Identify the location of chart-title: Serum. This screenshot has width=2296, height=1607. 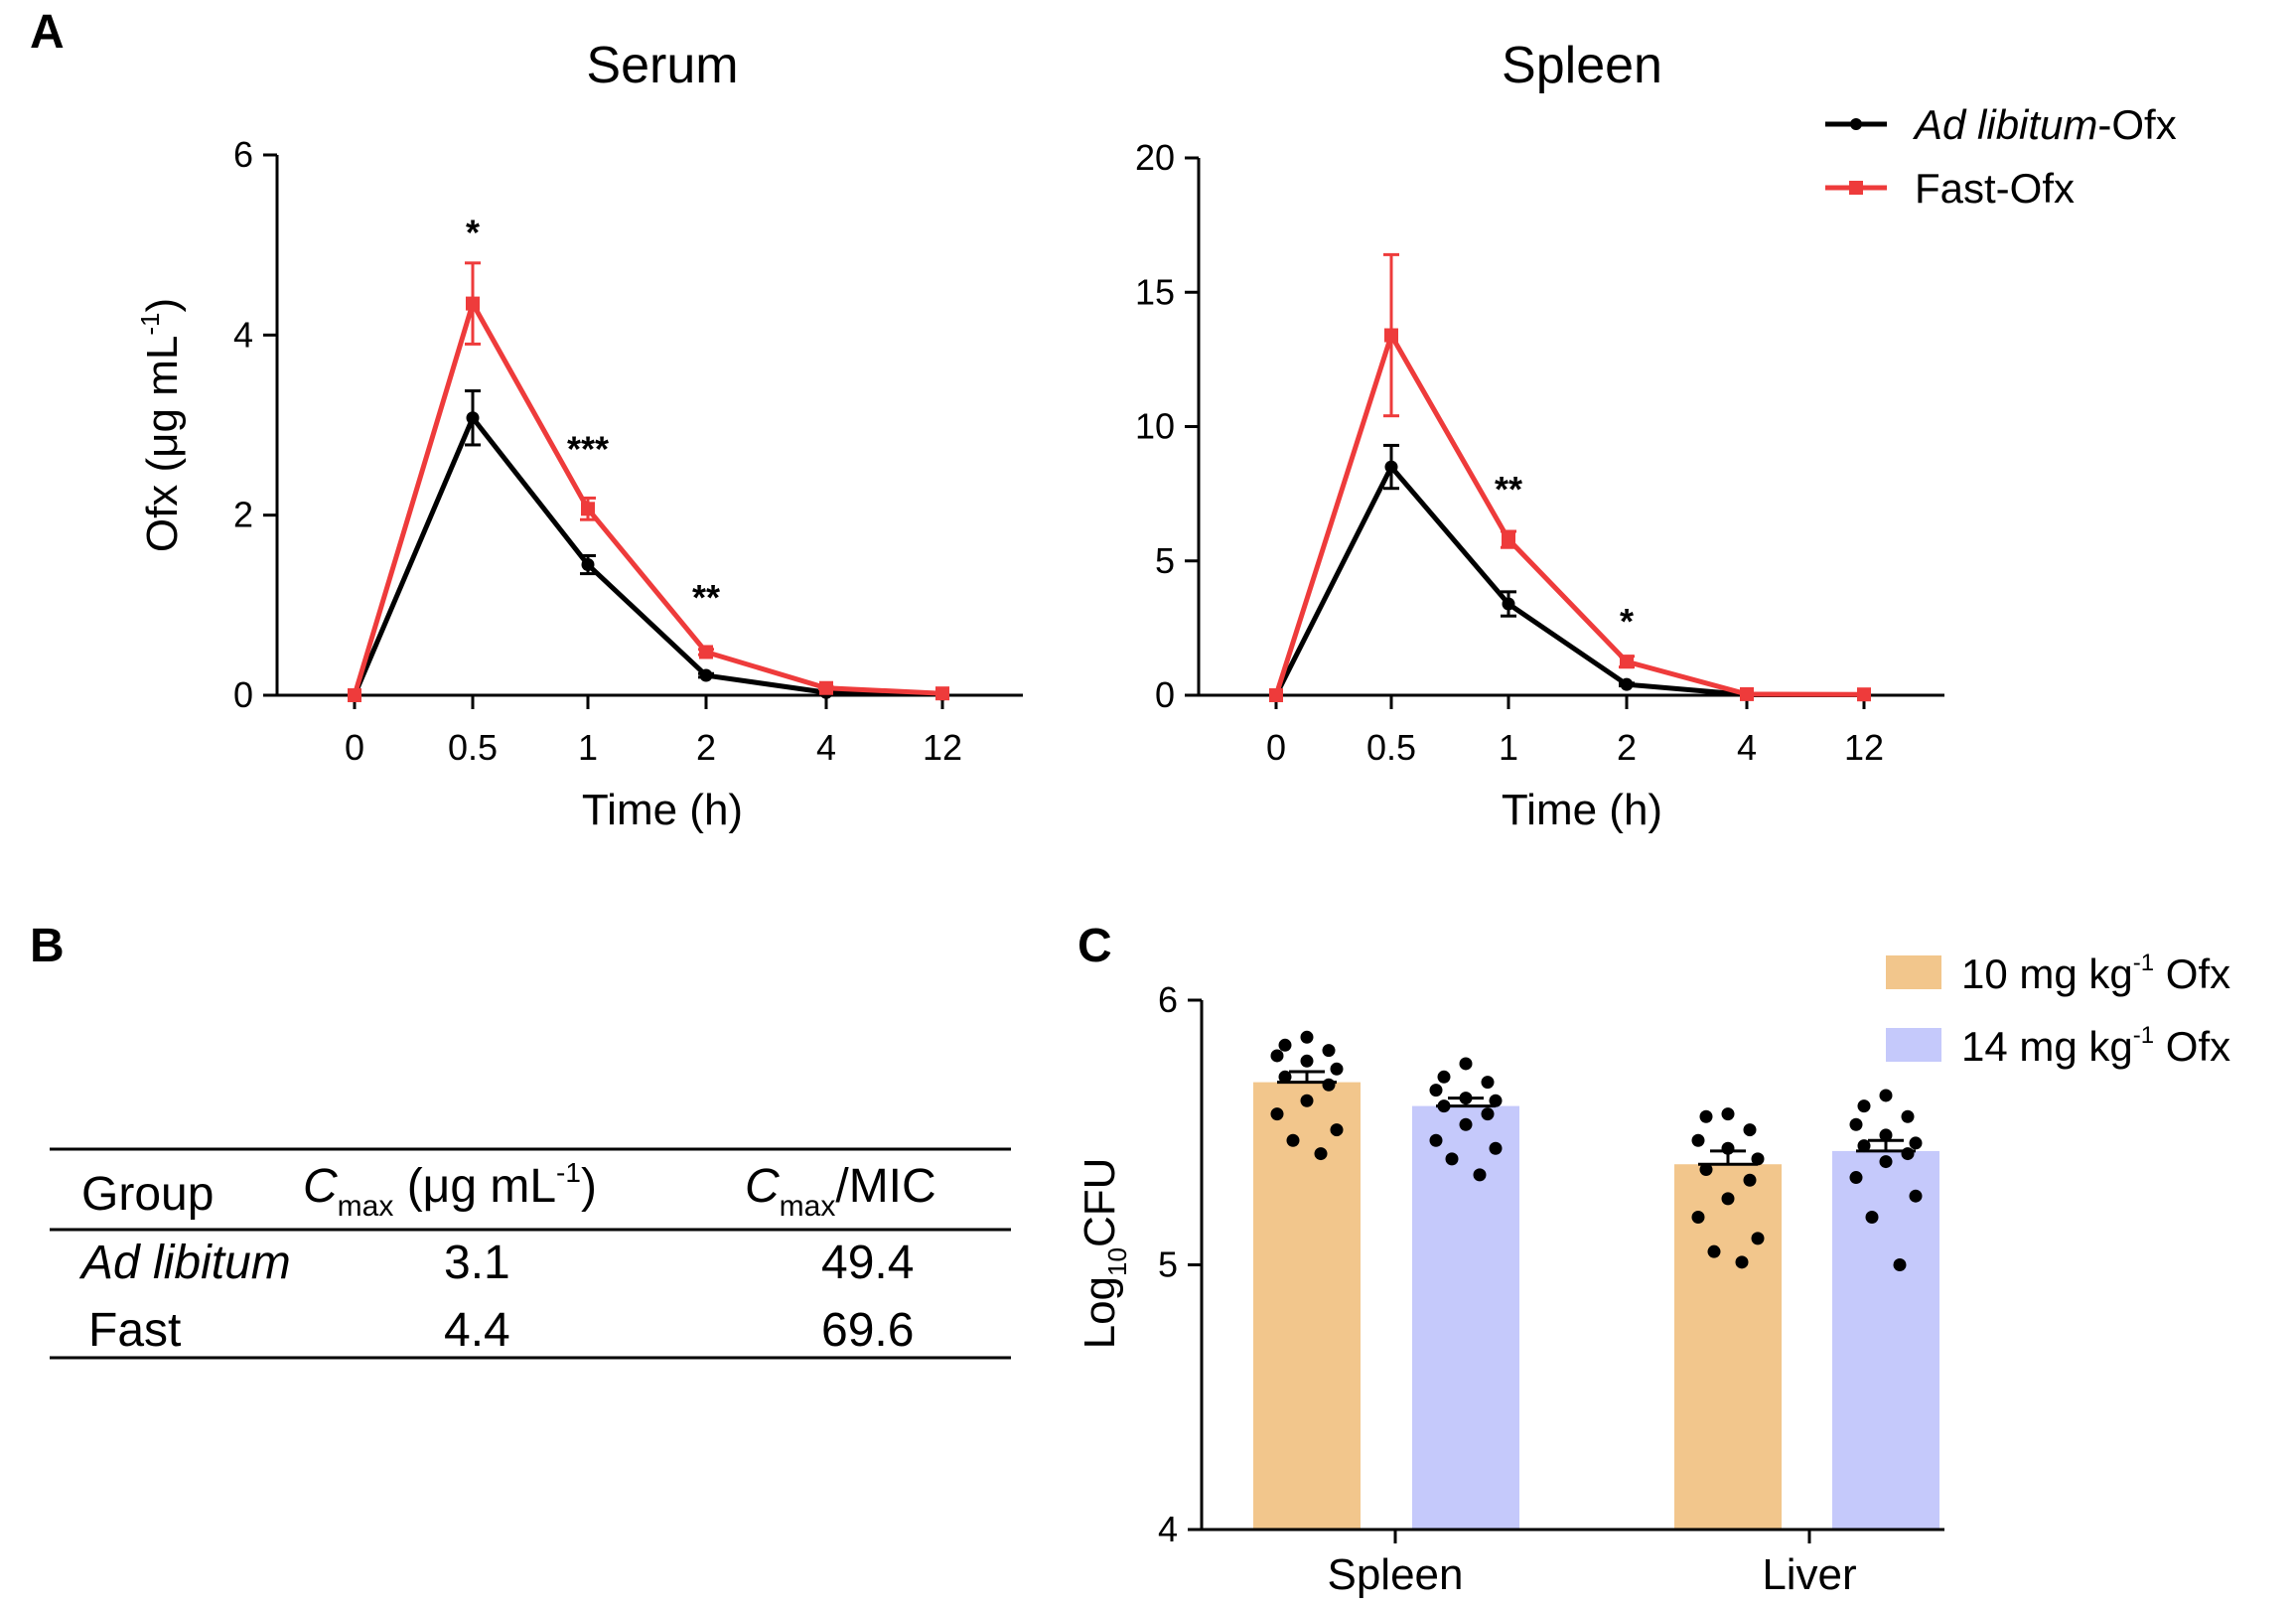
(662, 65).